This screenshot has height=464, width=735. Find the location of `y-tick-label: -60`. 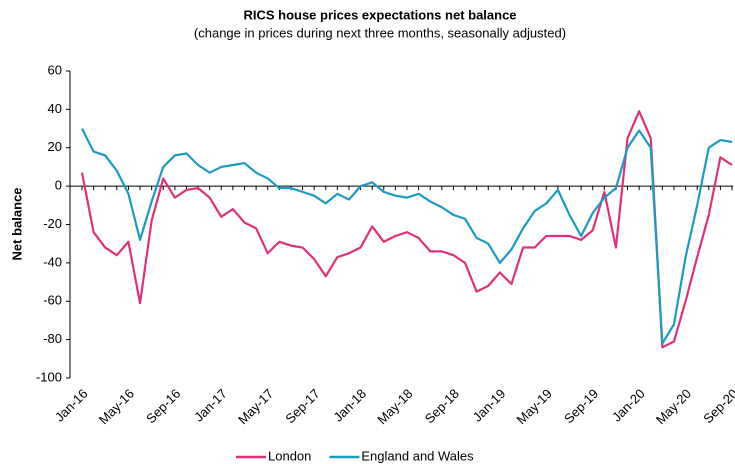

y-tick-label: -60 is located at coordinates (52, 300).